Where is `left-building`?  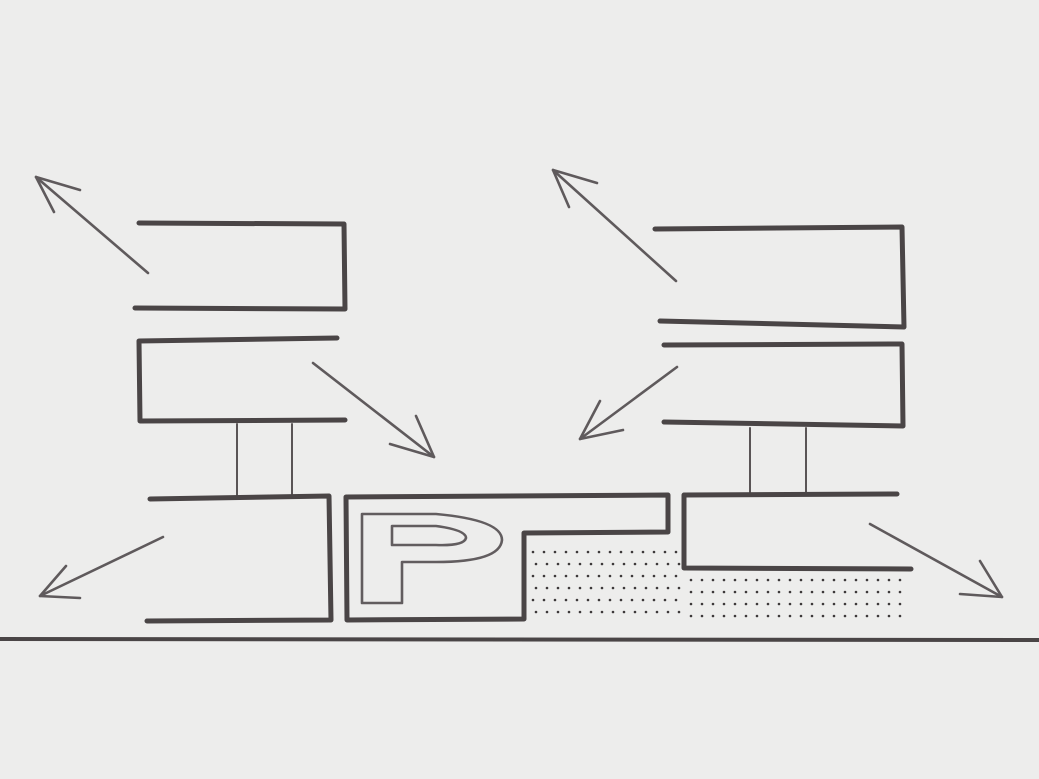
left-building is located at coordinates (240, 422).